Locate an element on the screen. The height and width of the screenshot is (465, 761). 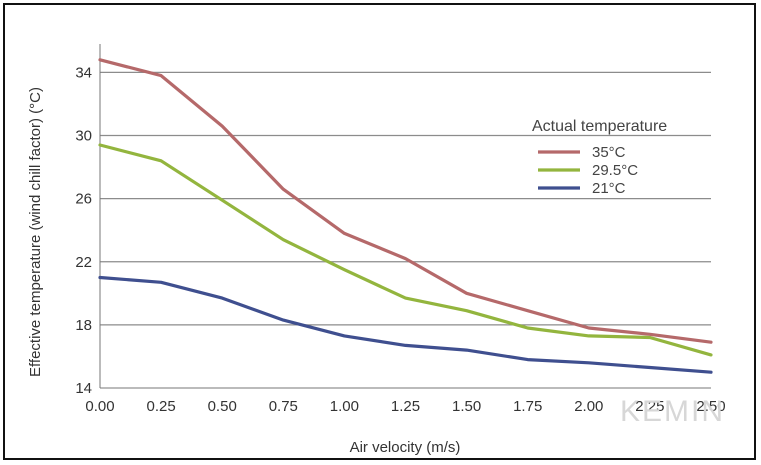
x-tick-label: 1.75 is located at coordinates (527, 406).